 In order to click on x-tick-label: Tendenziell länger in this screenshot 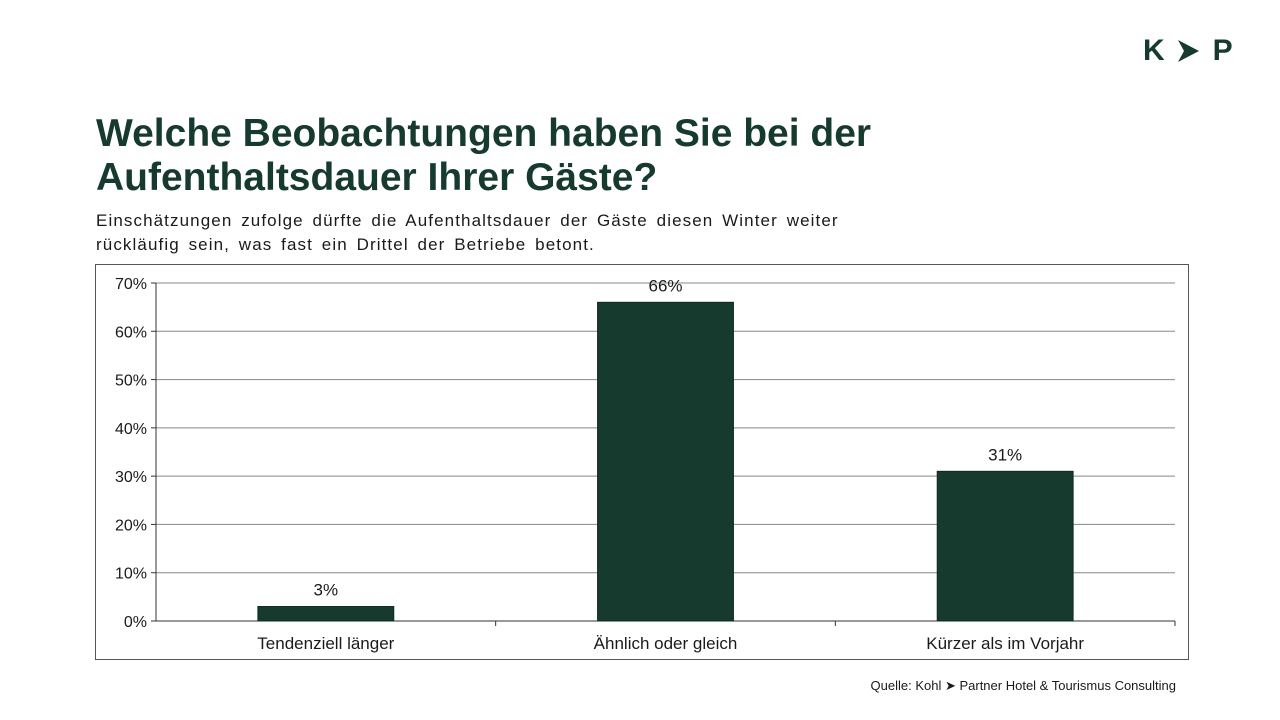, I will do `click(325, 643)`.